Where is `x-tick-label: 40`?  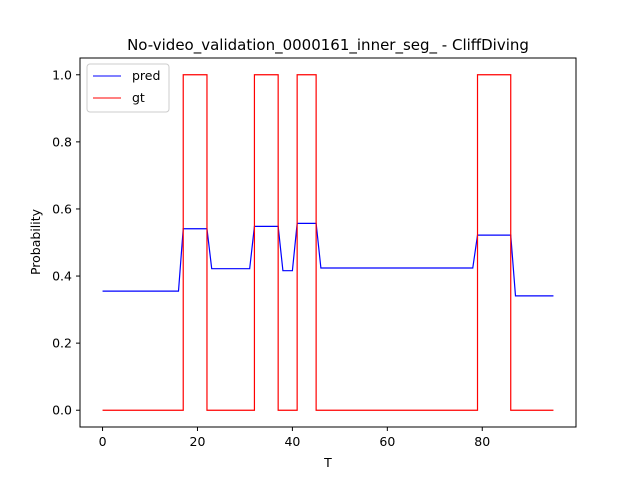 x-tick-label: 40 is located at coordinates (292, 441).